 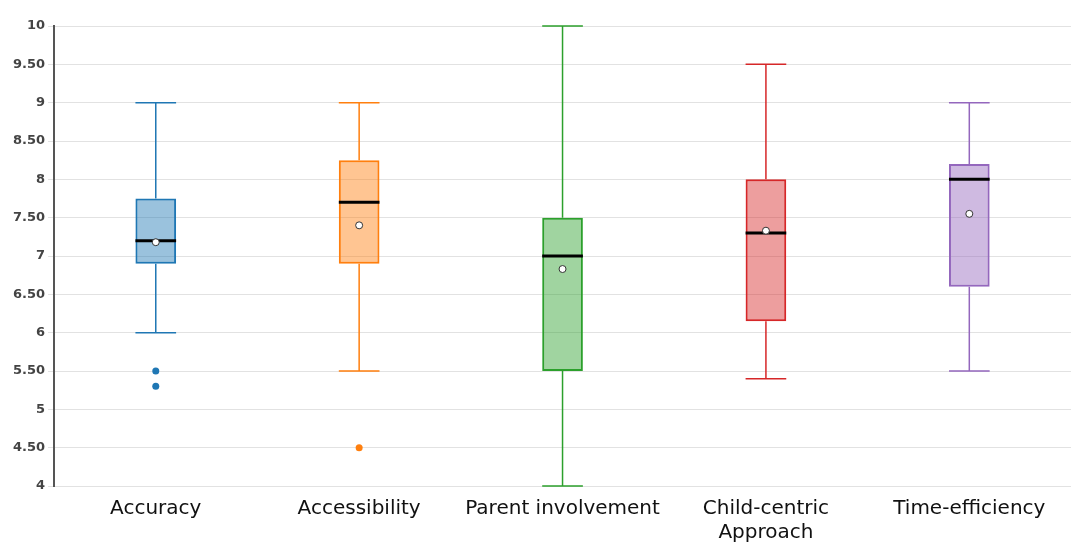 I want to click on y-tick-label: 9.50, so click(x=29, y=63).